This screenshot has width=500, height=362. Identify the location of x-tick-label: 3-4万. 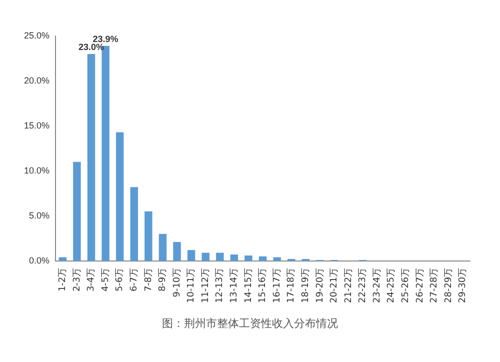
(91, 280).